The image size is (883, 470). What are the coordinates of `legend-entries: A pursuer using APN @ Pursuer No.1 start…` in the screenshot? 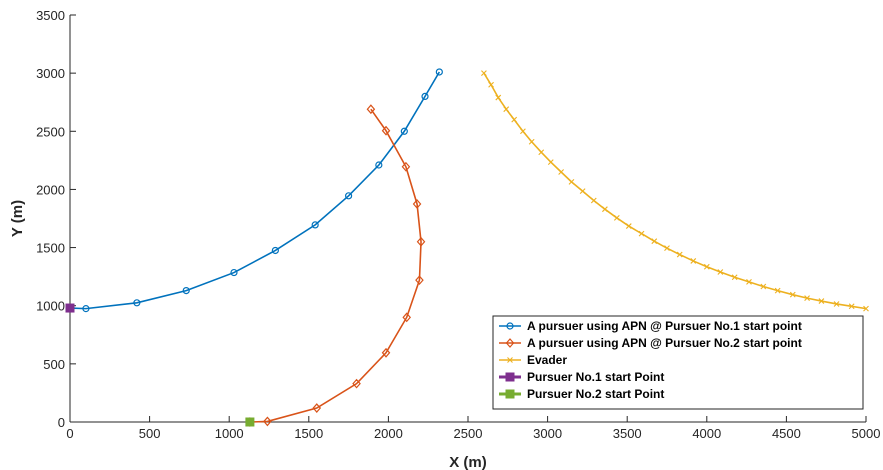 It's located at (650, 360).